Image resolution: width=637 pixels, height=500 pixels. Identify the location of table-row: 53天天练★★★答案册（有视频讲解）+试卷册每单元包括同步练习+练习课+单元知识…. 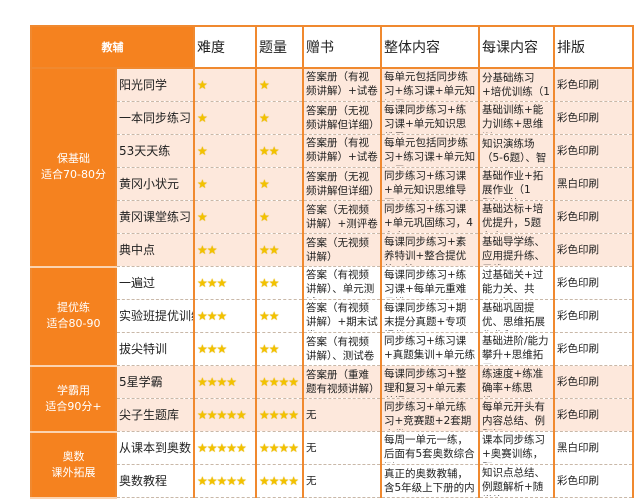
(332, 151).